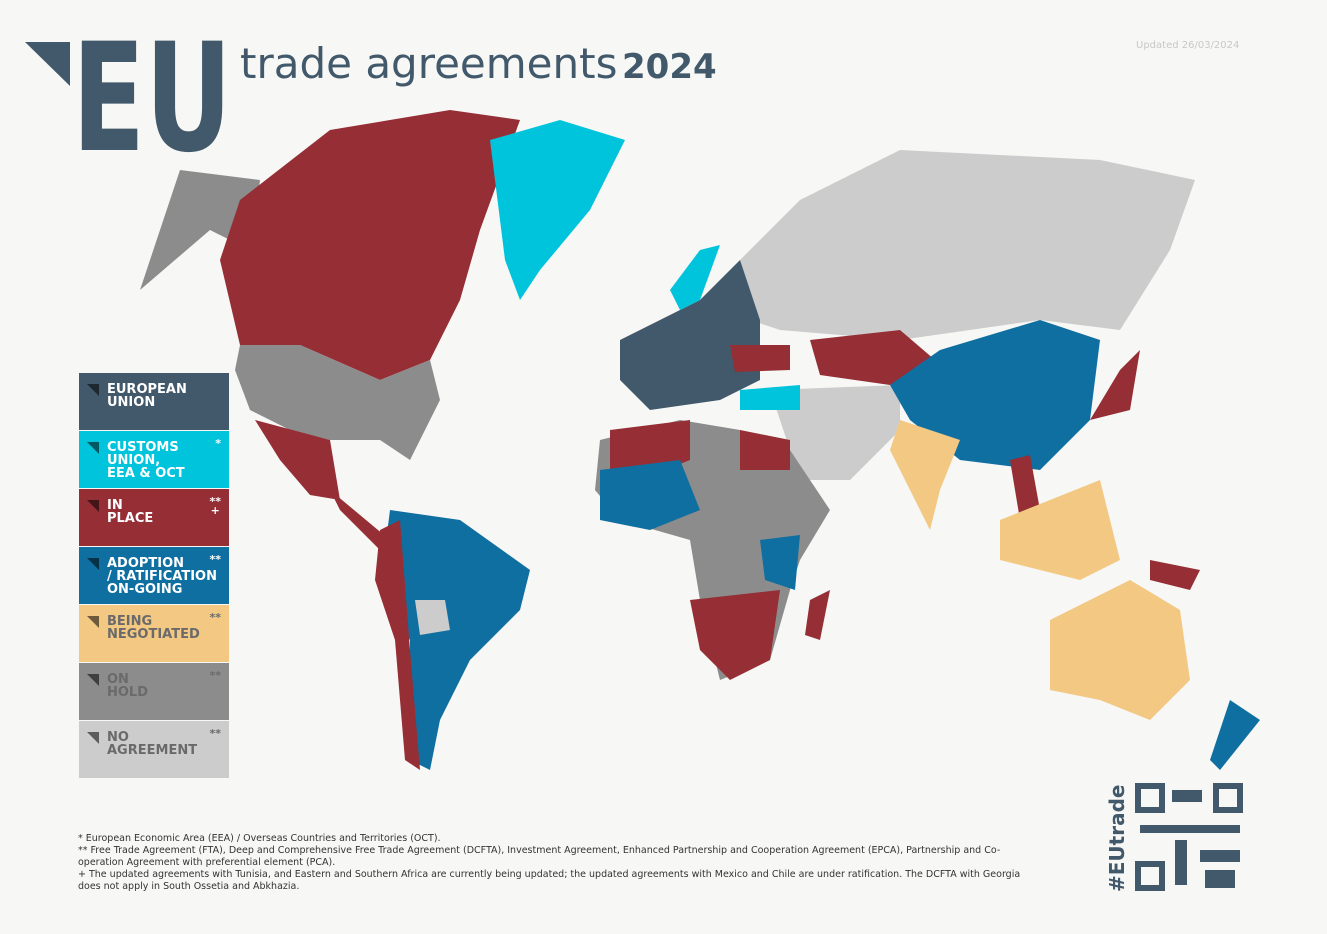 The width and height of the screenshot is (1327, 934). I want to click on central-america, so click(360, 520).